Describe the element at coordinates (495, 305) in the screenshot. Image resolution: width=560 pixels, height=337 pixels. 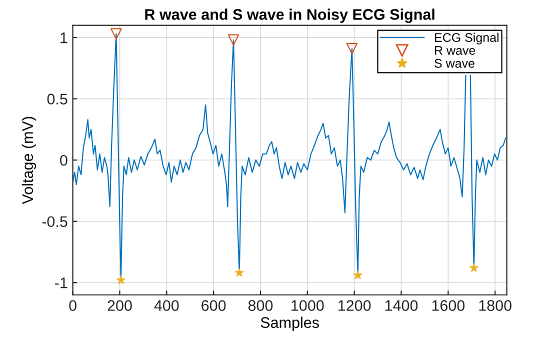
I see `x-tick-label: 1800` at that location.